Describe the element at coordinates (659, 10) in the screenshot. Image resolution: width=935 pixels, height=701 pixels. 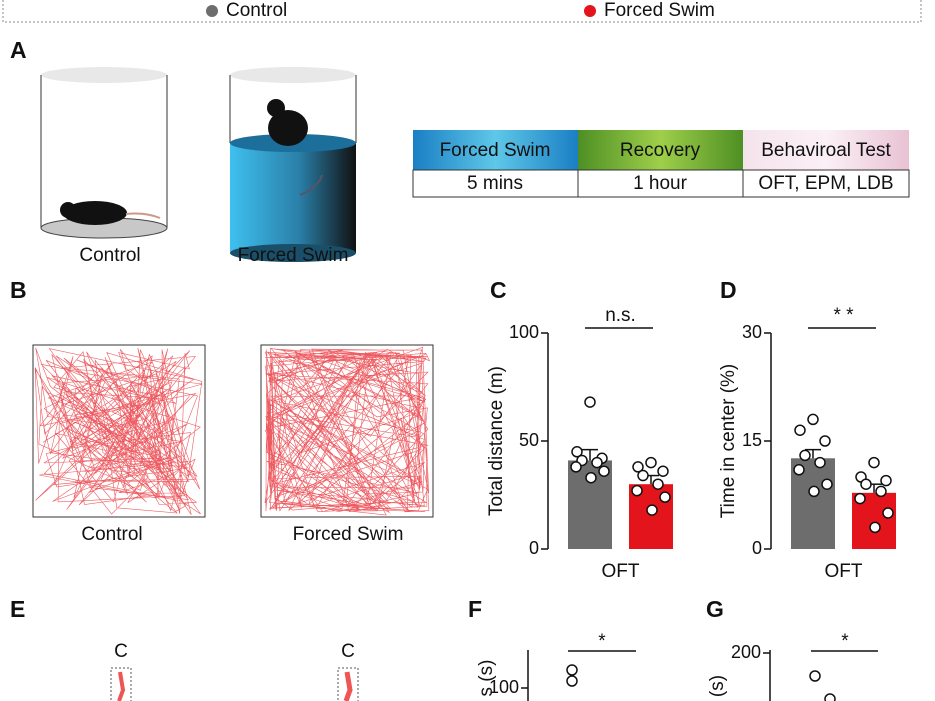
I see `legend-label: Forced Swim` at that location.